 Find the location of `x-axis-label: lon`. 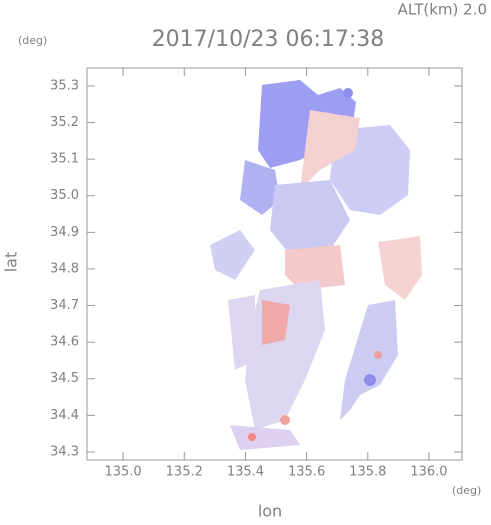

x-axis-label: lon is located at coordinates (270, 511).